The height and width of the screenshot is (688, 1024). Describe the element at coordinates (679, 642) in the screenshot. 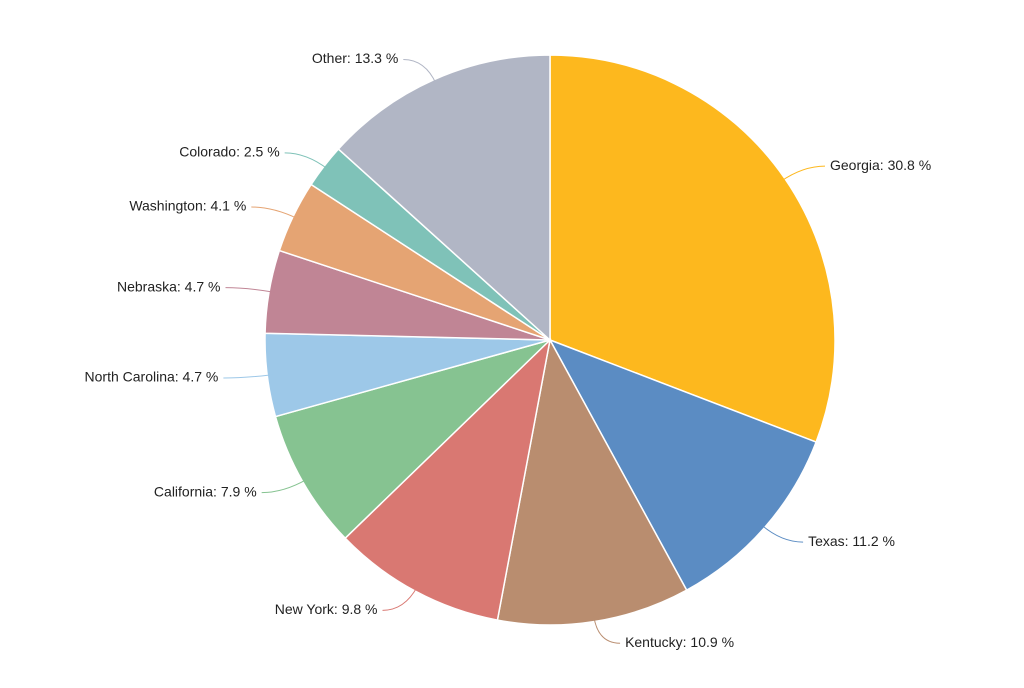

I see `data-label: Kentucky: 10.9 %` at that location.